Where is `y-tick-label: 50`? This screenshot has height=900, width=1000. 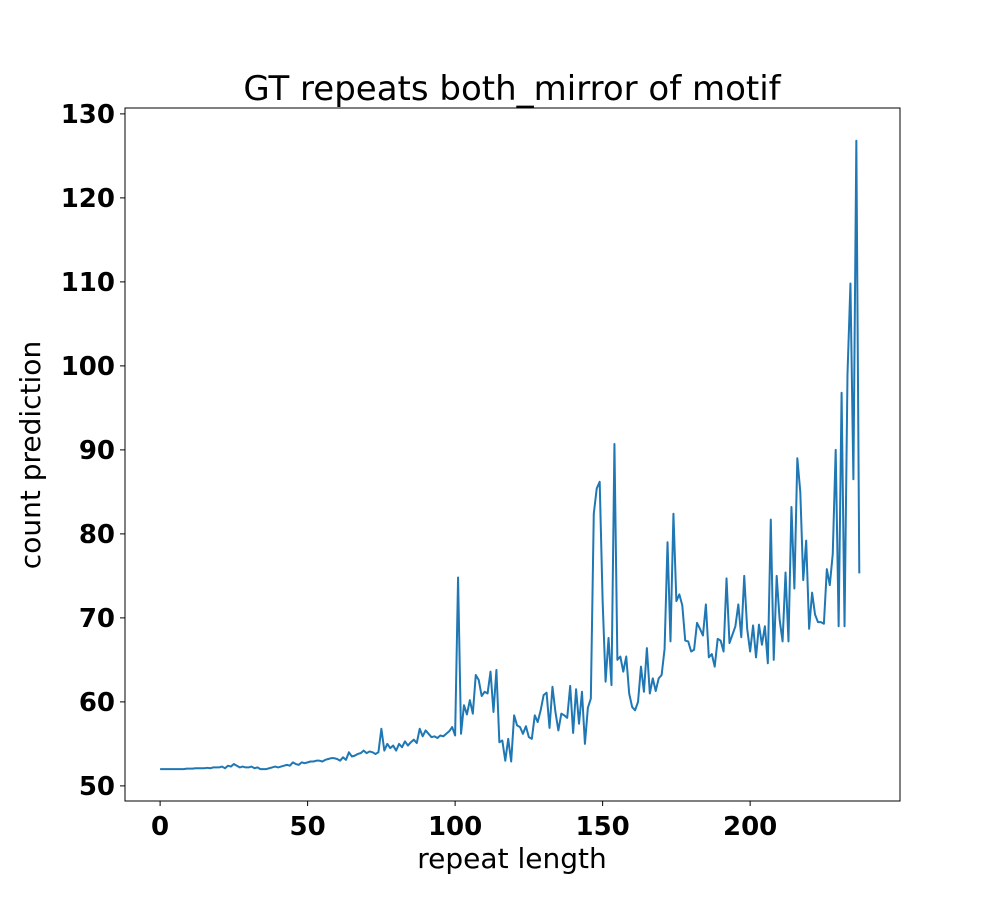
y-tick-label: 50 is located at coordinates (97, 787).